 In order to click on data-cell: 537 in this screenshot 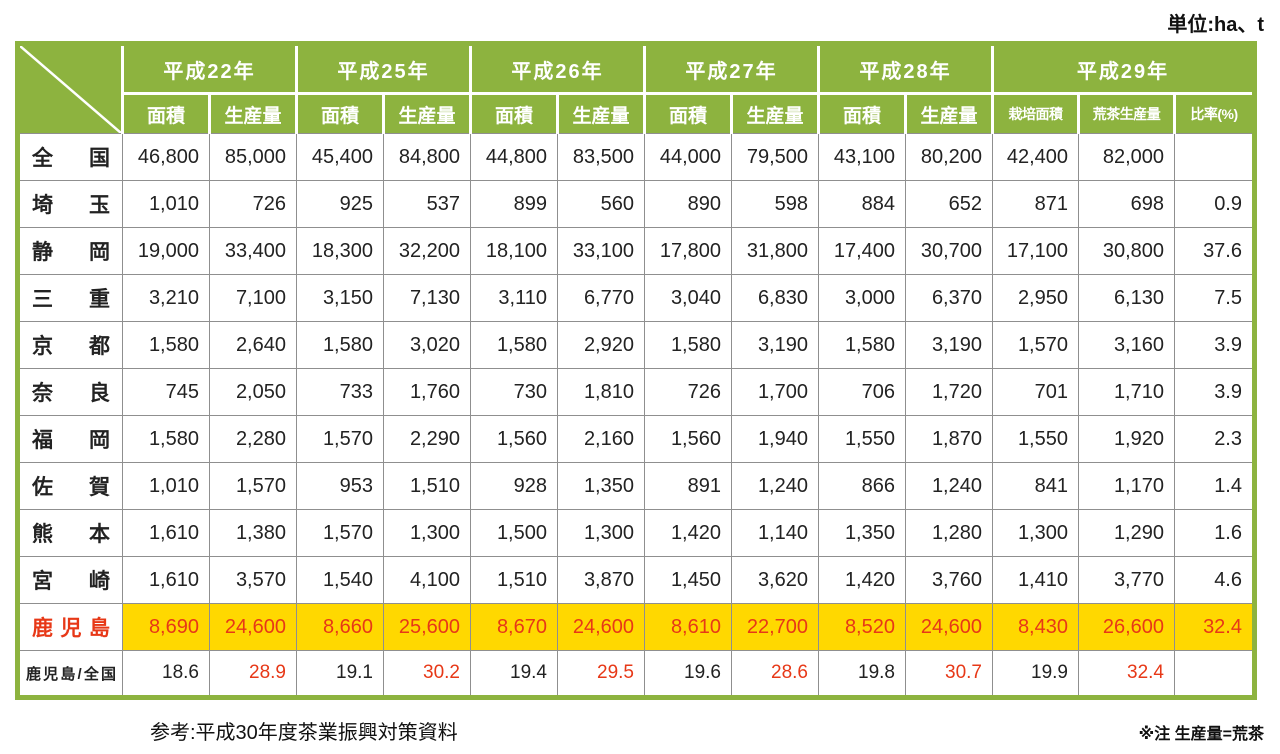, I will do `click(427, 204)`.